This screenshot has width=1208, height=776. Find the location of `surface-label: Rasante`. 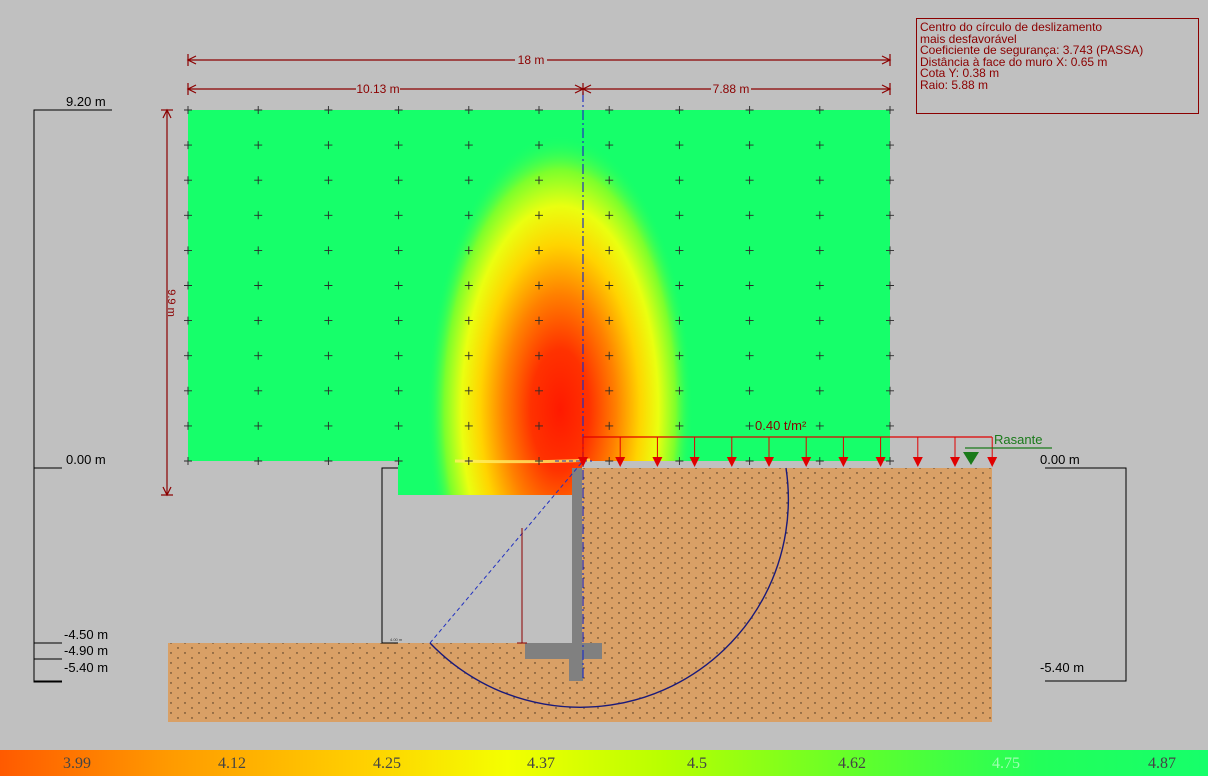

surface-label: Rasante is located at coordinates (1018, 439).